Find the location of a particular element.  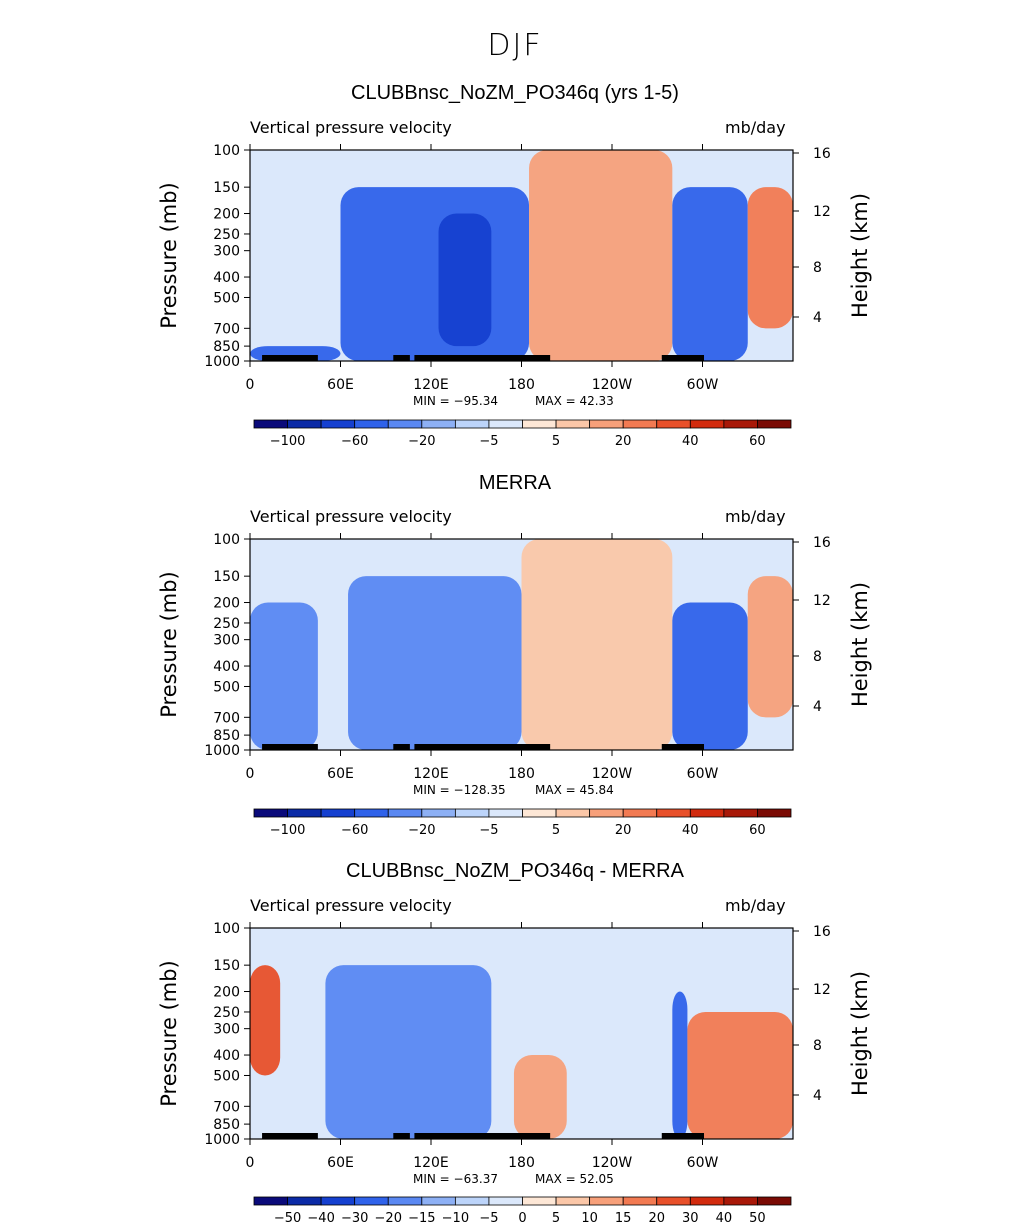

colorbar-tick-label: −5 is located at coordinates (488, 441).